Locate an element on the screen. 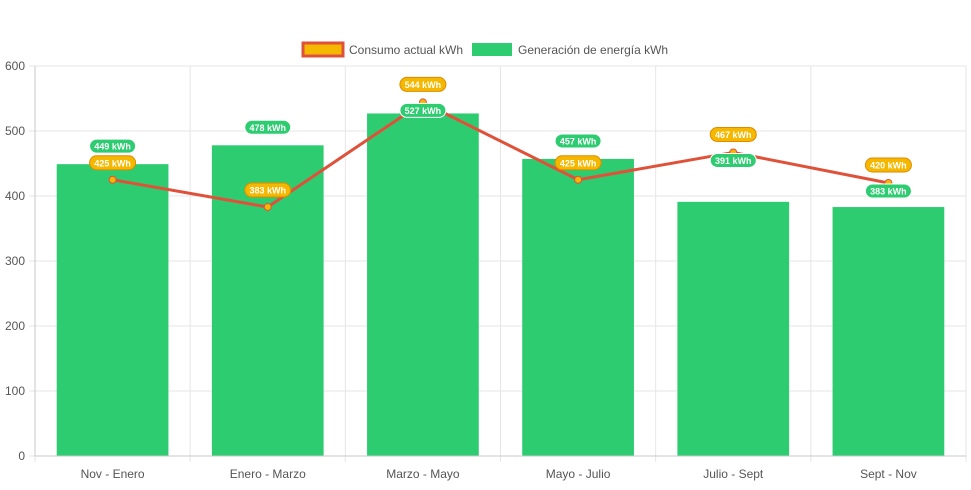 The height and width of the screenshot is (490, 971). data-label-generacion: 449 kWh is located at coordinates (113, 146).